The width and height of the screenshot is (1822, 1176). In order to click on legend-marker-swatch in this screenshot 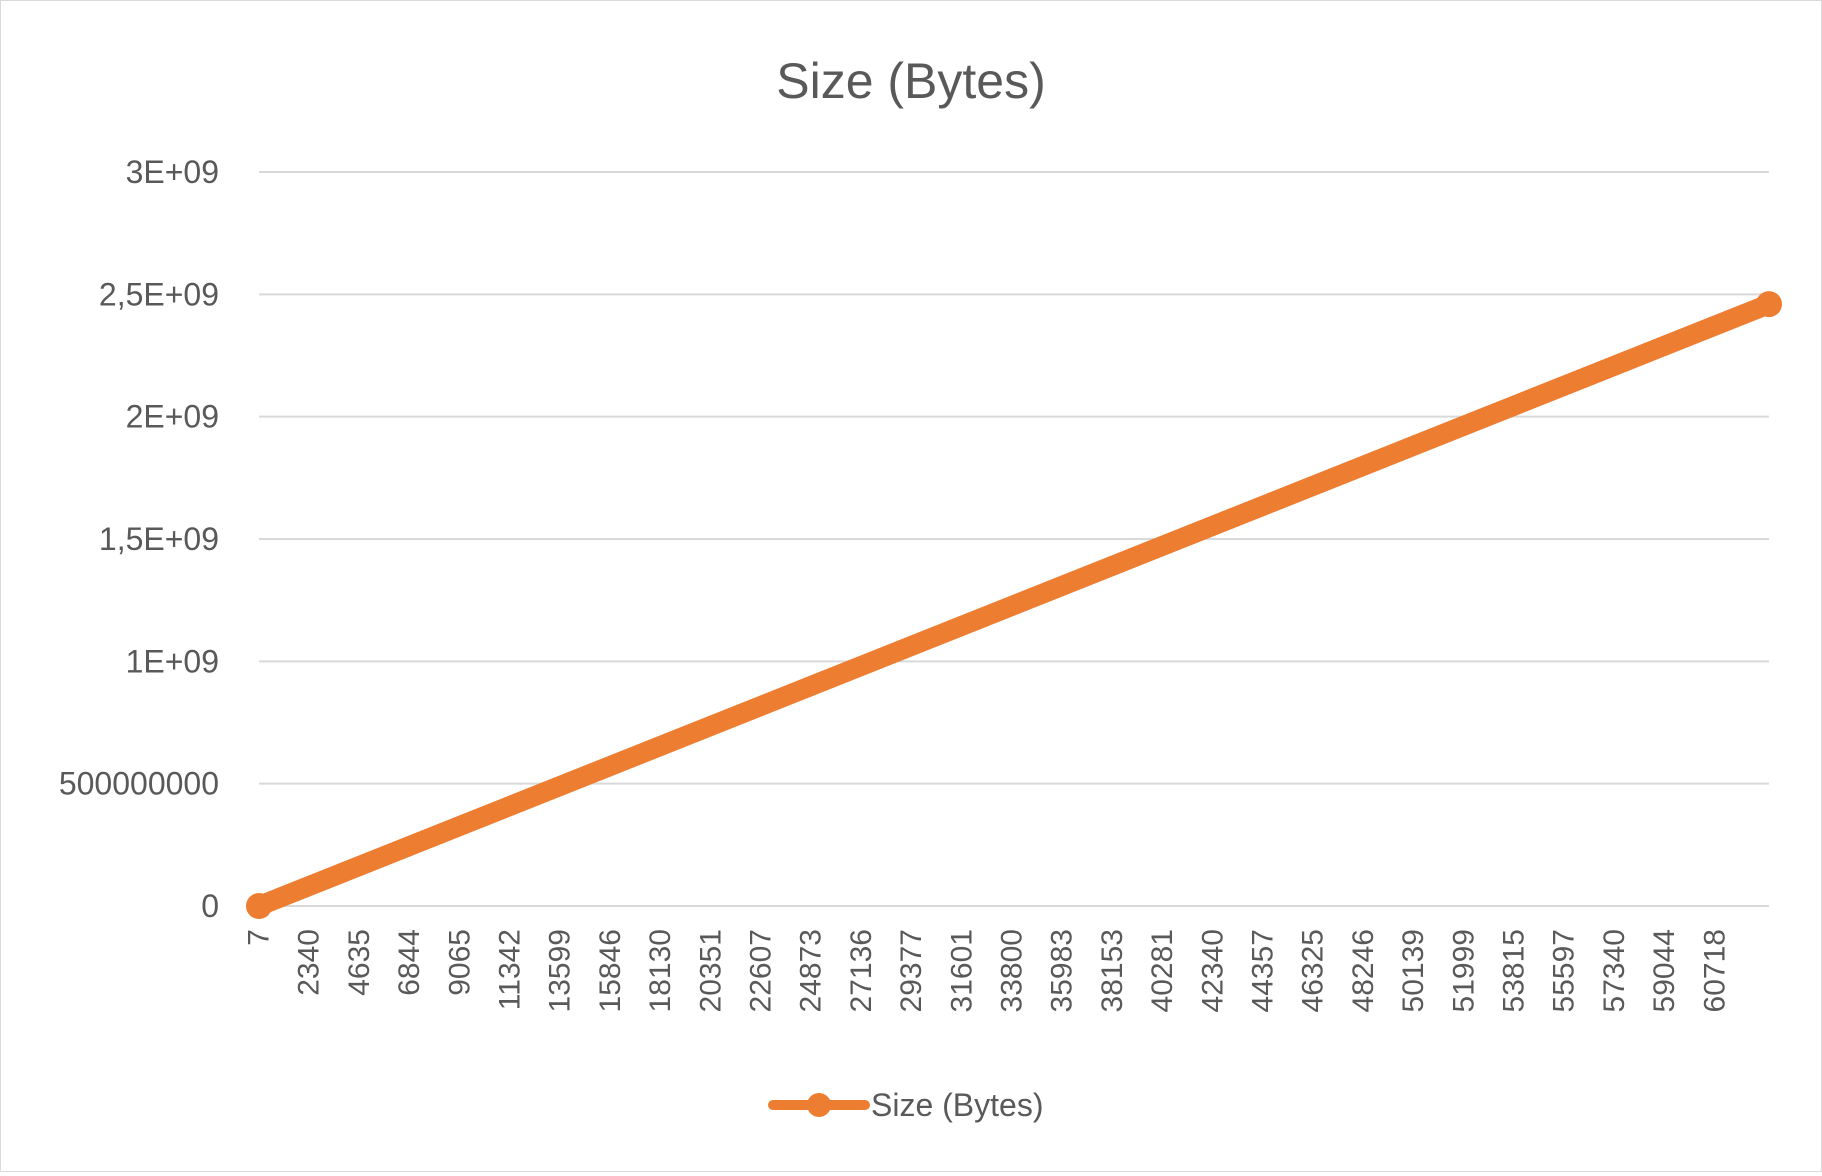, I will do `click(819, 1105)`.